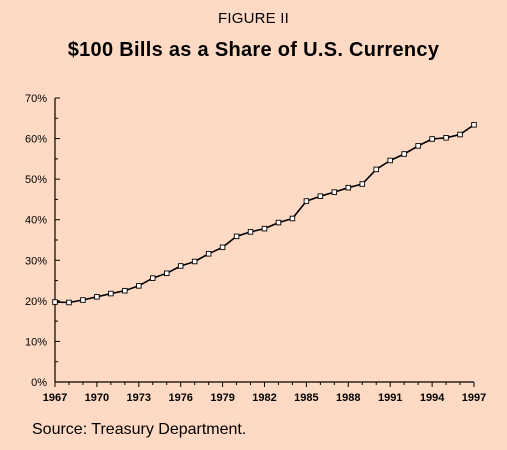 The image size is (507, 450). I want to click on chart-title: $100 Bills as a Share of U.S. Currency, so click(253, 50).